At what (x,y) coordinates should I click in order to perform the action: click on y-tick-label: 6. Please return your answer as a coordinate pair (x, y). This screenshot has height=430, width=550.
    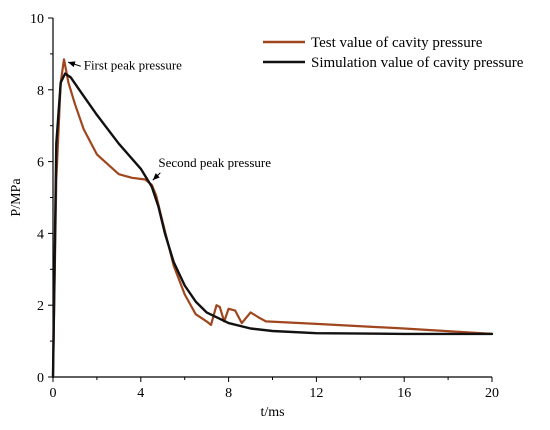
    Looking at the image, I should click on (40, 163).